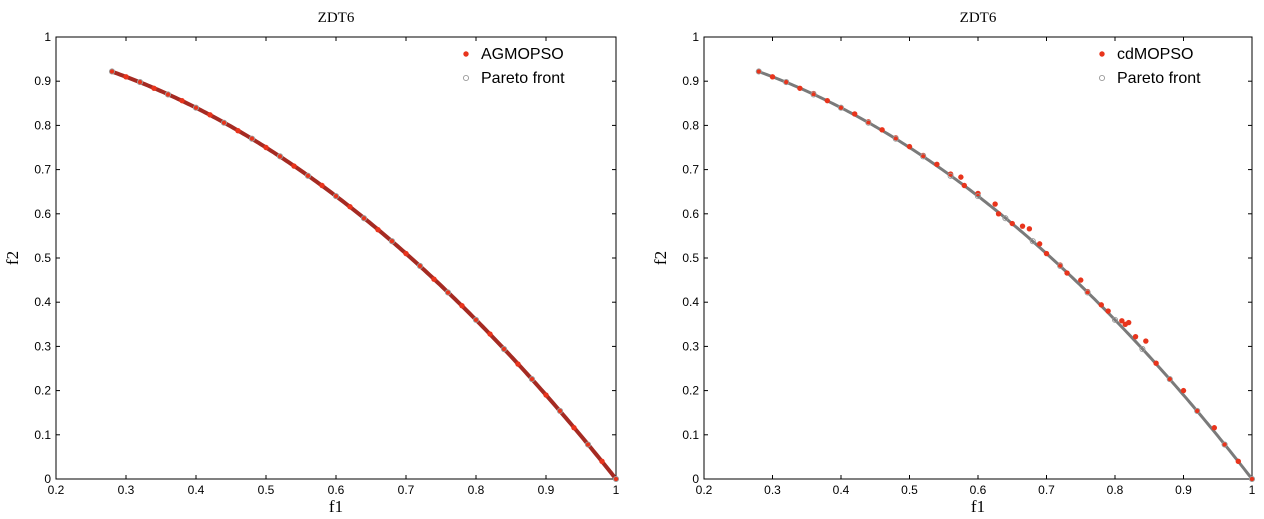  I want to click on legend-label: AGMOPSO, so click(522, 54).